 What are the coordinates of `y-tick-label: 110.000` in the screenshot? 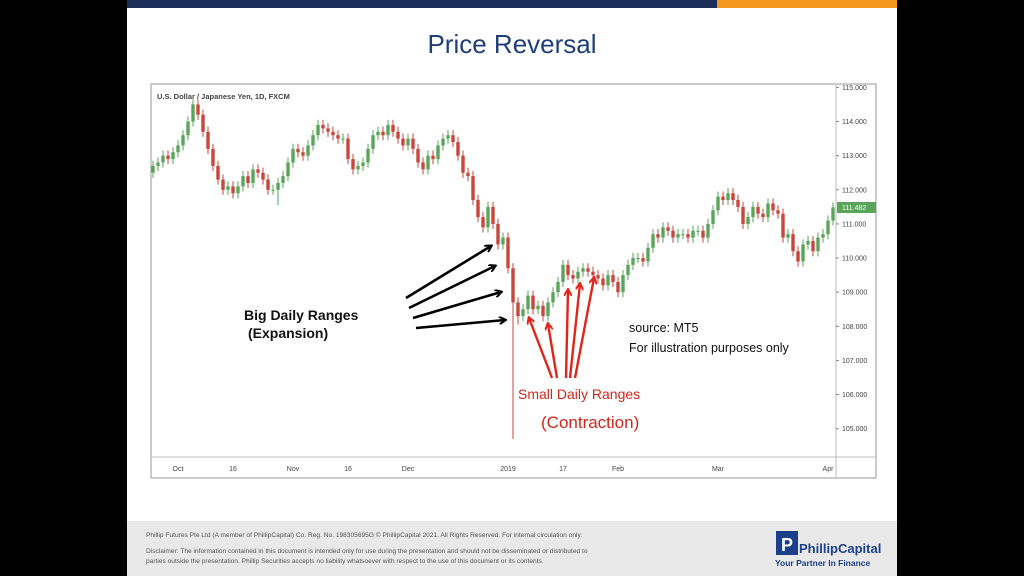 It's located at (854, 259).